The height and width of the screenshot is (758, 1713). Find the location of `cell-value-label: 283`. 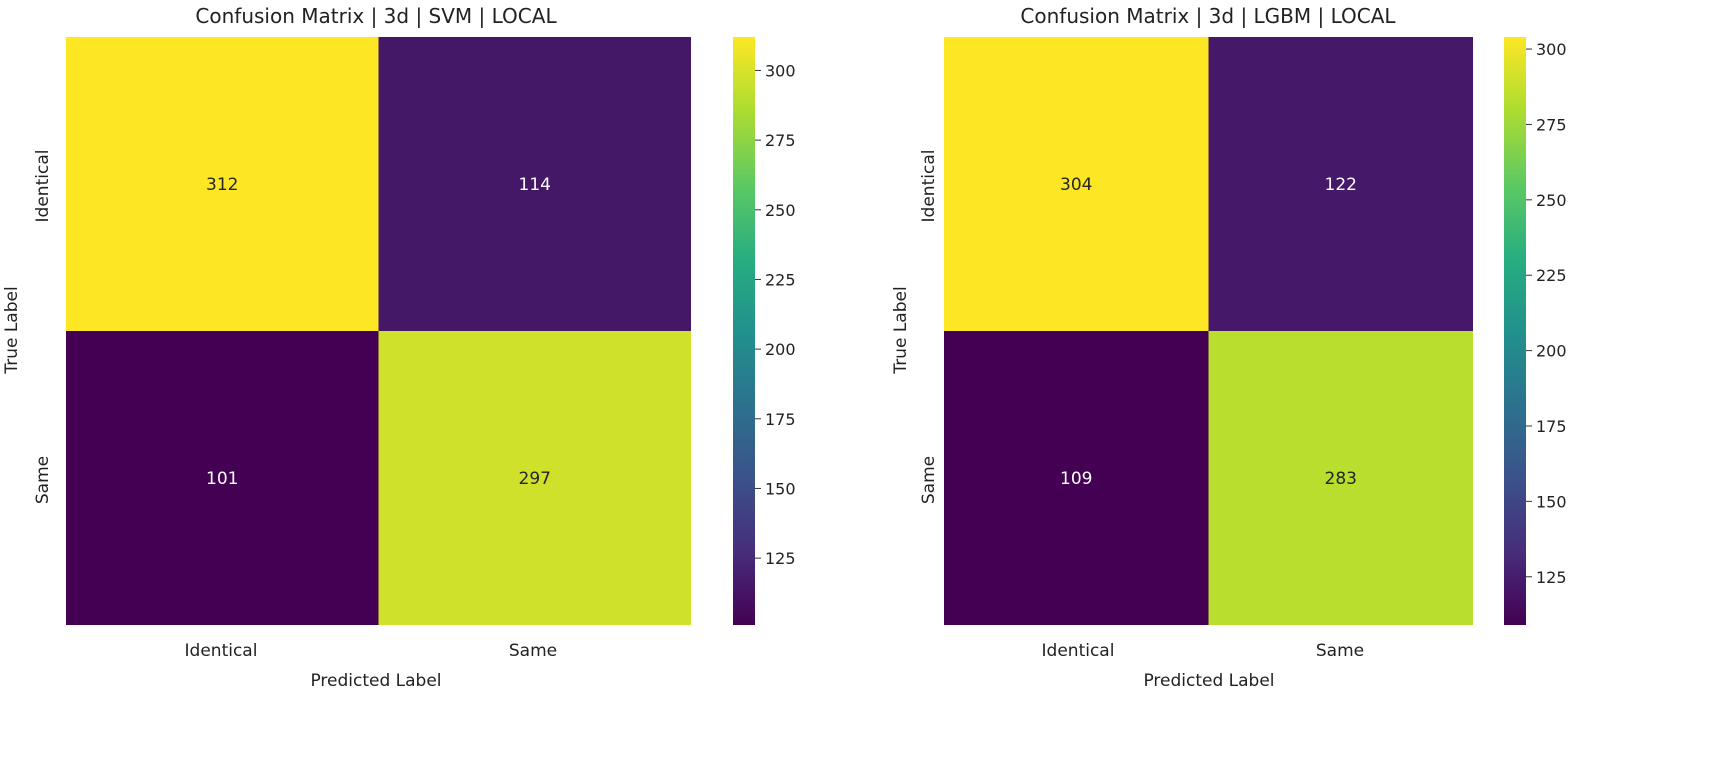

cell-value-label: 283 is located at coordinates (1341, 479).